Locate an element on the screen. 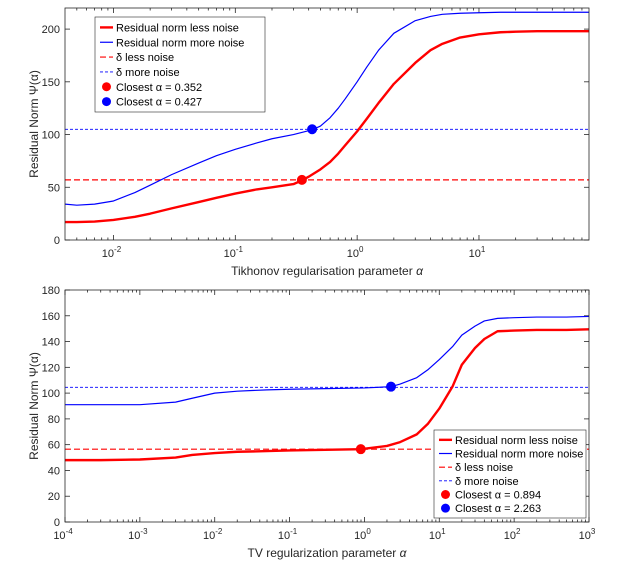  legend-marker-label-0: Closest α = 0.894 is located at coordinates (498, 496).